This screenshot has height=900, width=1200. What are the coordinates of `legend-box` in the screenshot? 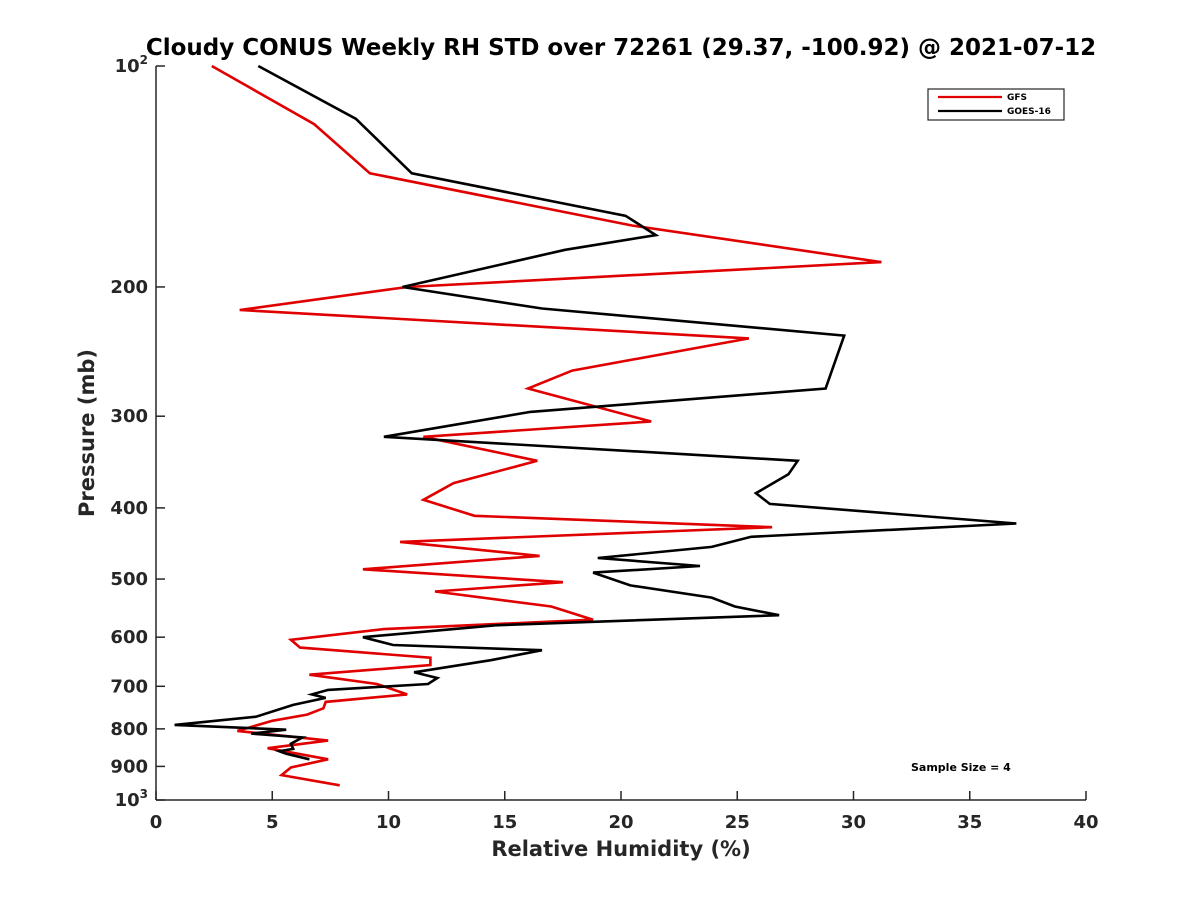 It's located at (996, 104).